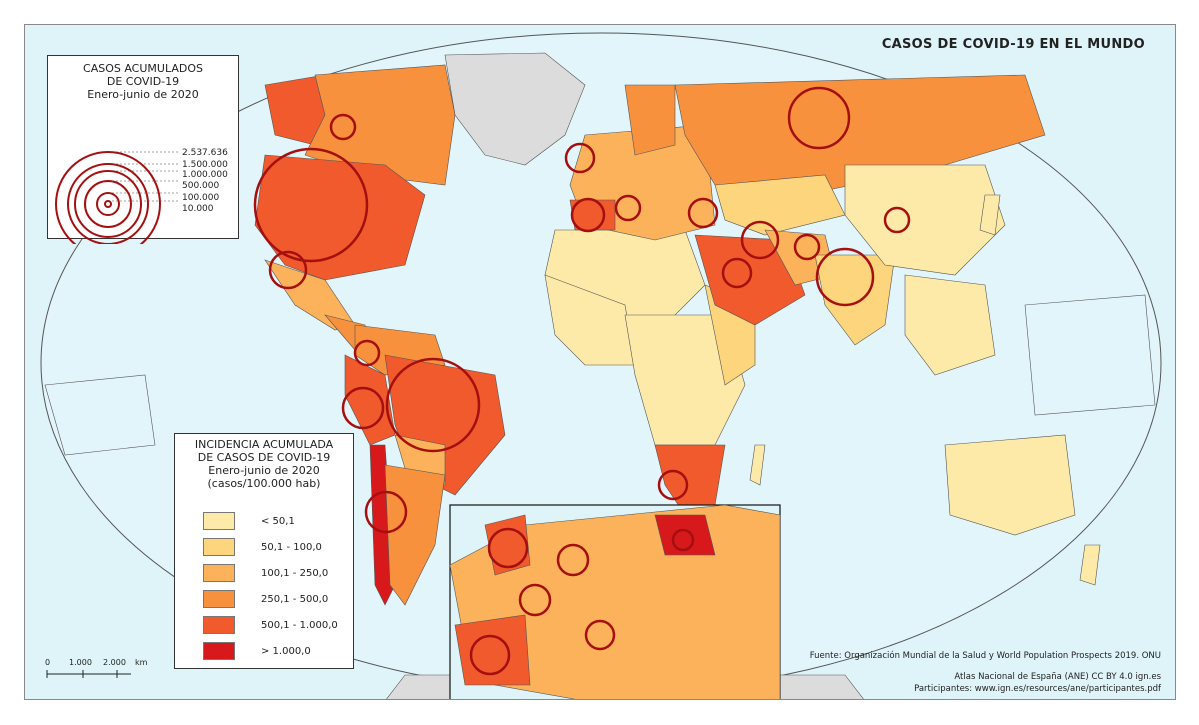  I want to click on madagascar, so click(757, 465).